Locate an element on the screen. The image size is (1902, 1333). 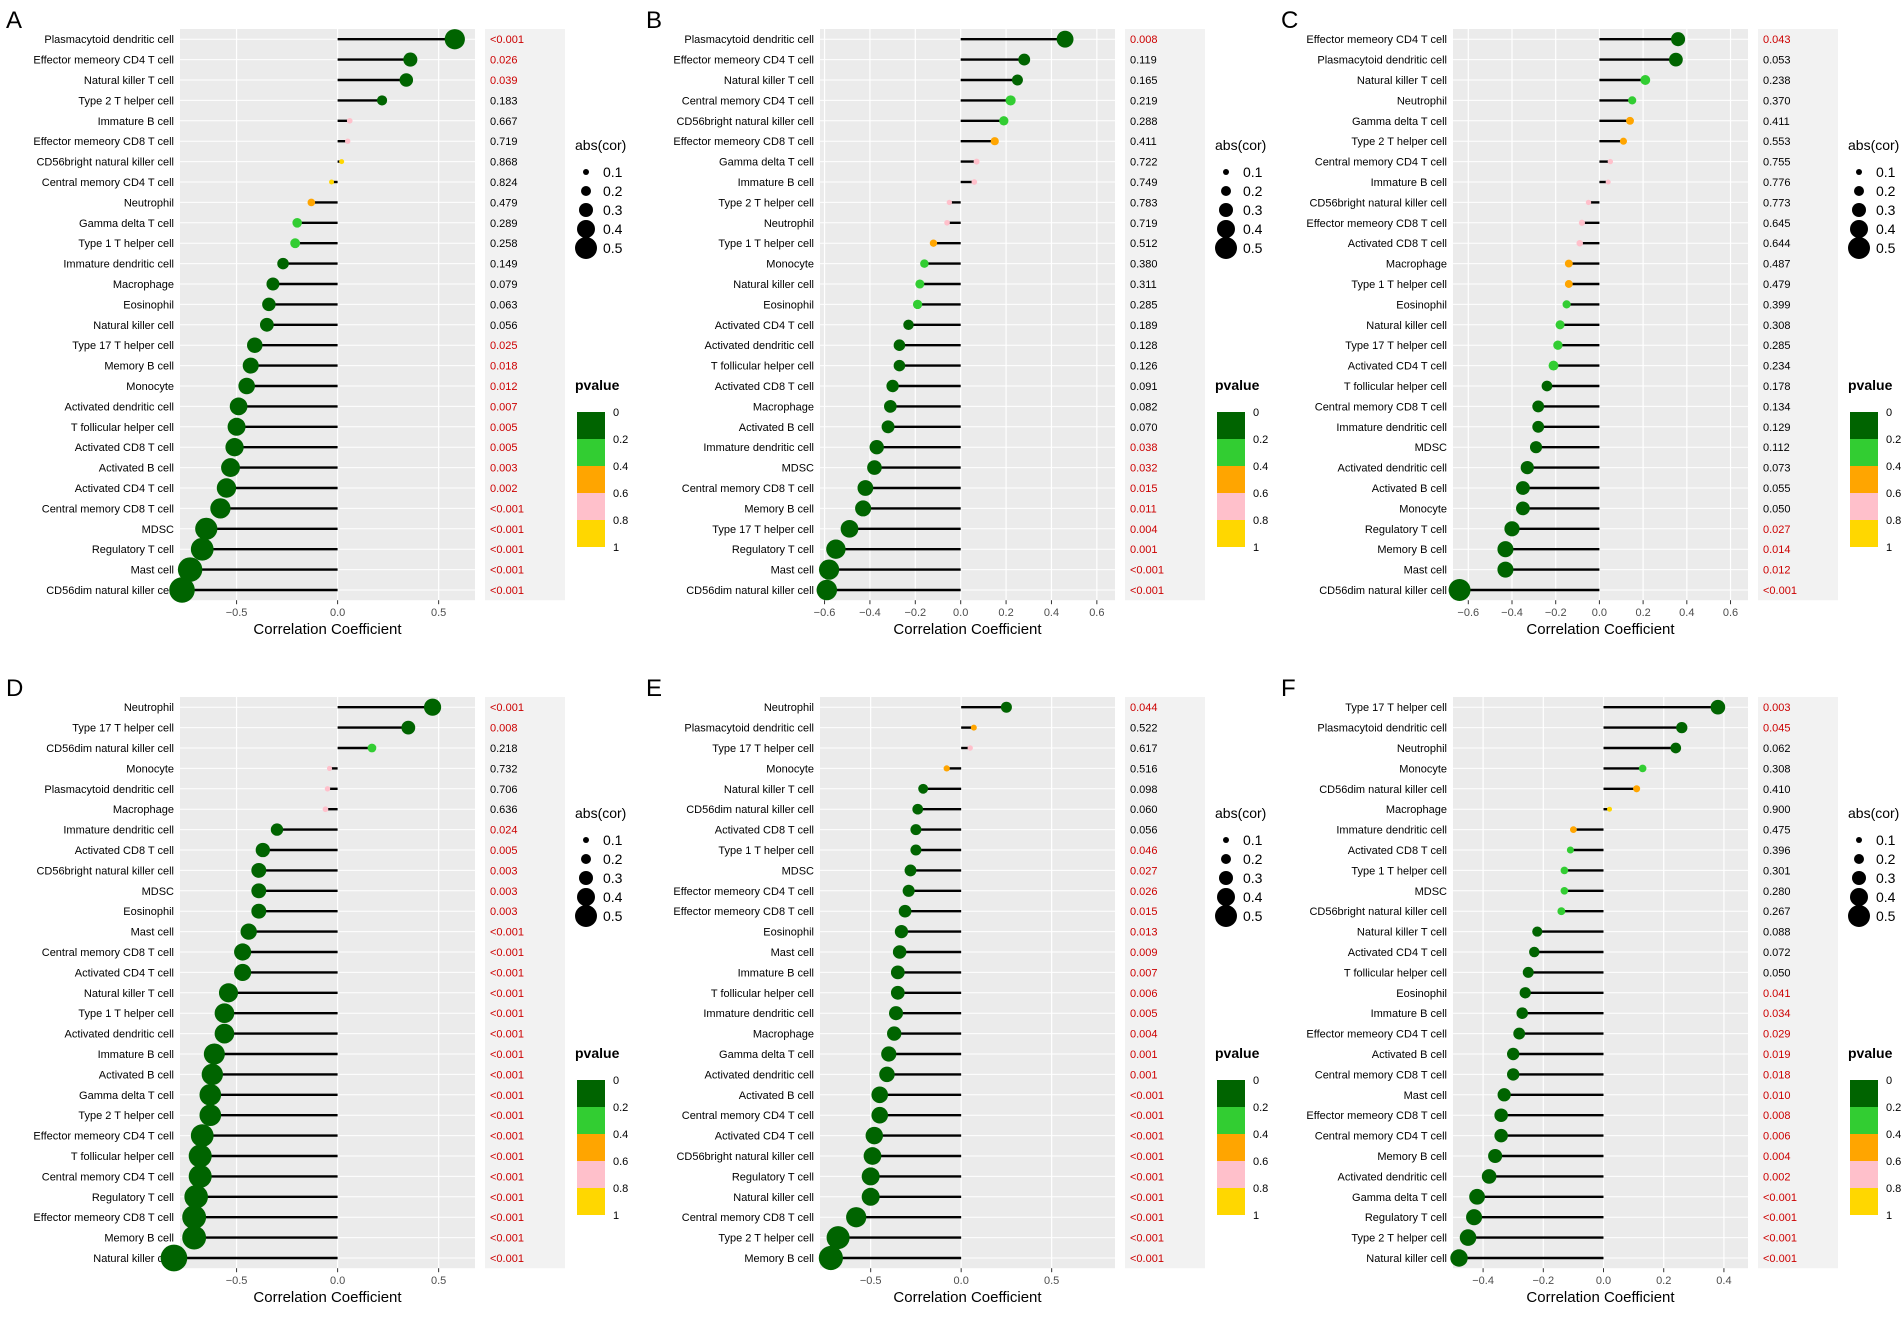
pvalue-label: 0.050 is located at coordinates (1777, 973).